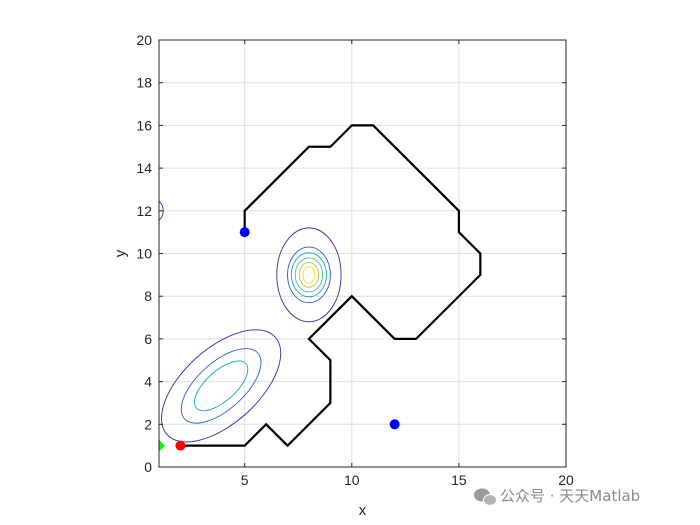  I want to click on x-tick-label: 5, so click(245, 480).